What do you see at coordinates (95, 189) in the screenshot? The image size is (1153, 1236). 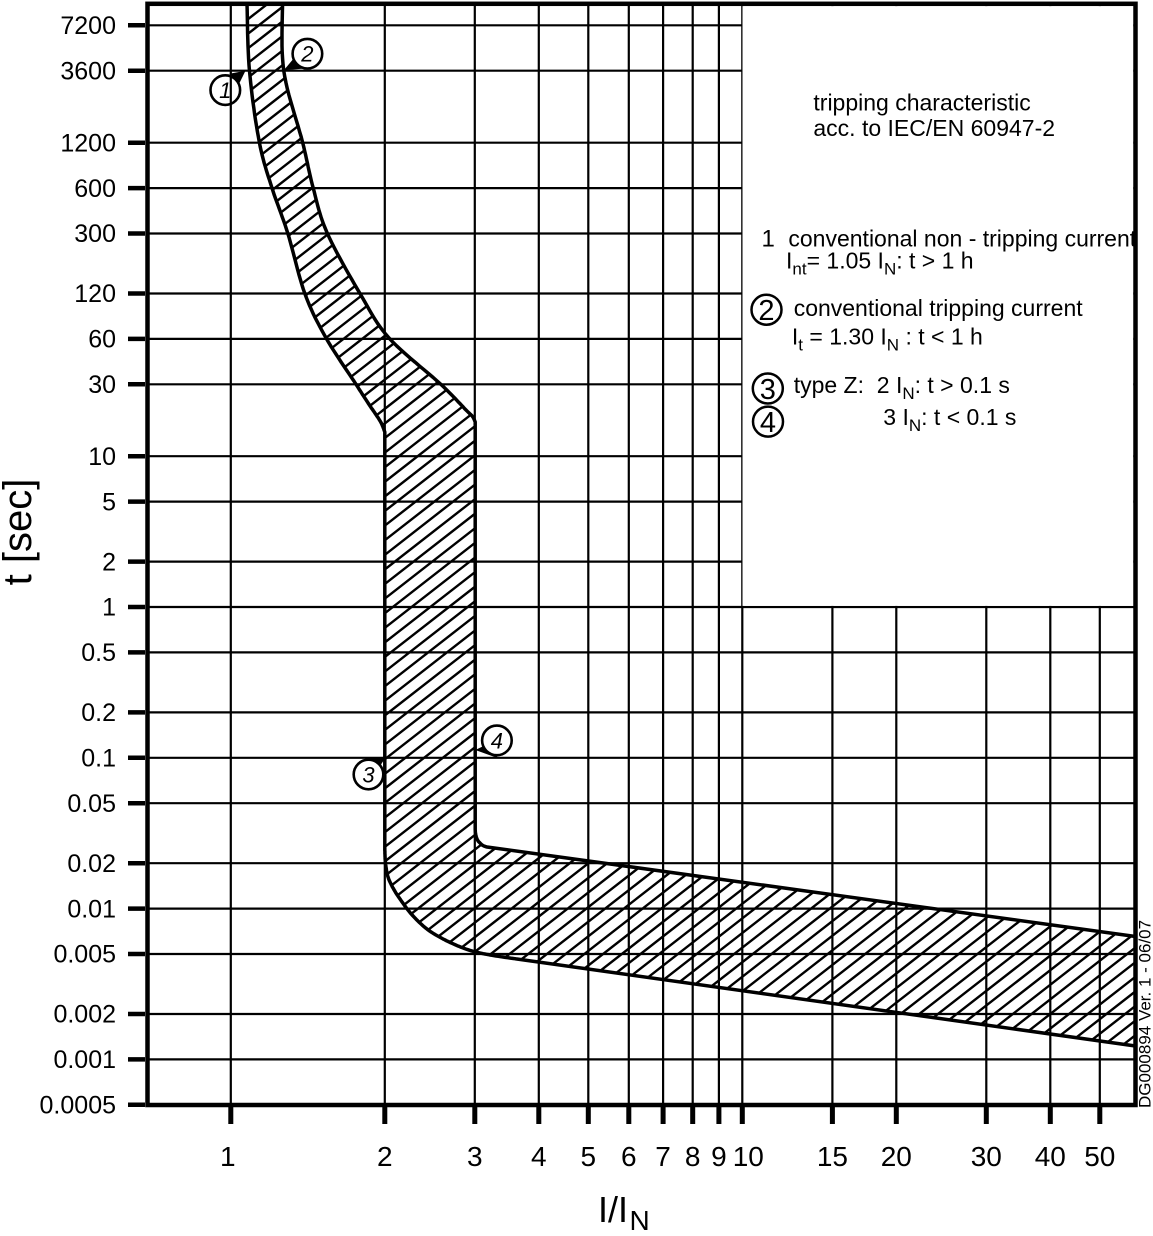 I see `svg-text: 600` at bounding box center [95, 189].